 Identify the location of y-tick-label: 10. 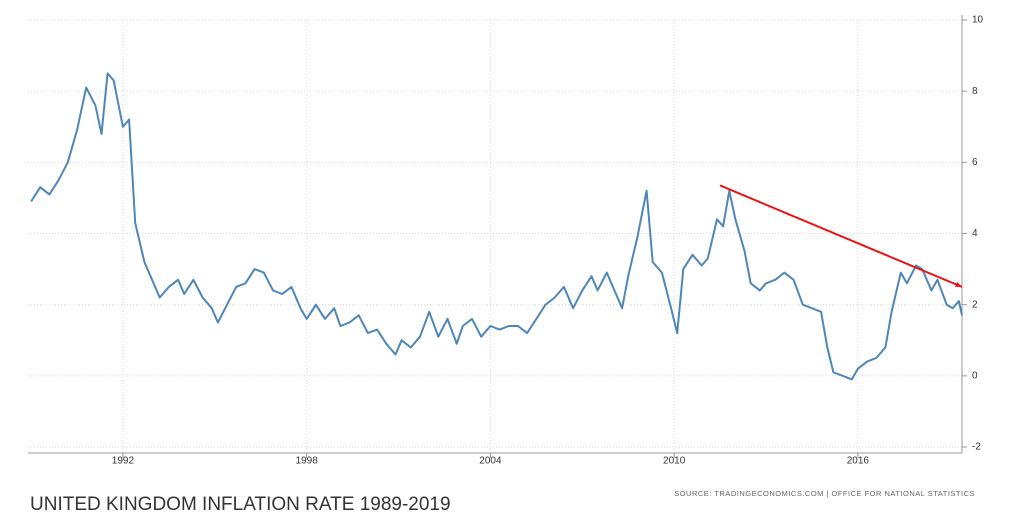
(978, 20).